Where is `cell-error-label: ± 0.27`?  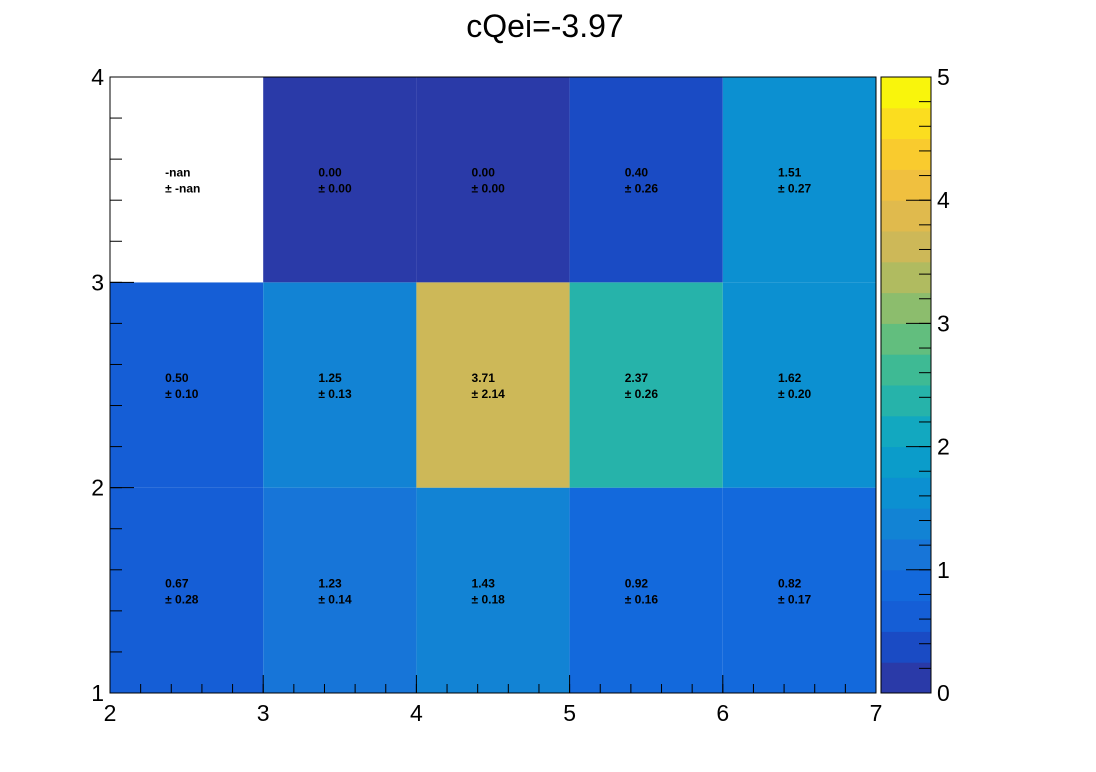
cell-error-label: ± 0.27 is located at coordinates (795, 189).